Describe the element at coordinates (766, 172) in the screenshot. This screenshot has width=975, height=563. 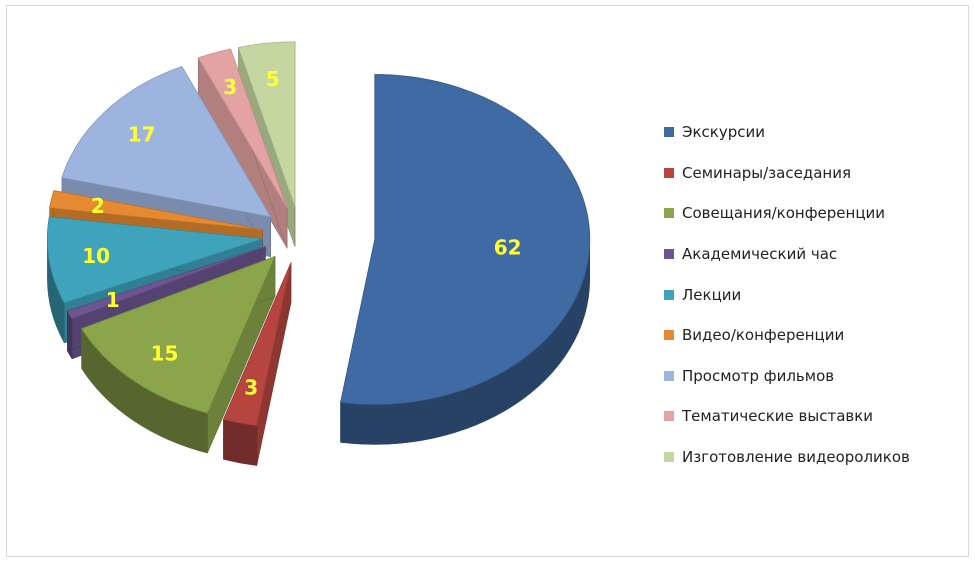
I see `legend-label: Семинары/заседания` at that location.